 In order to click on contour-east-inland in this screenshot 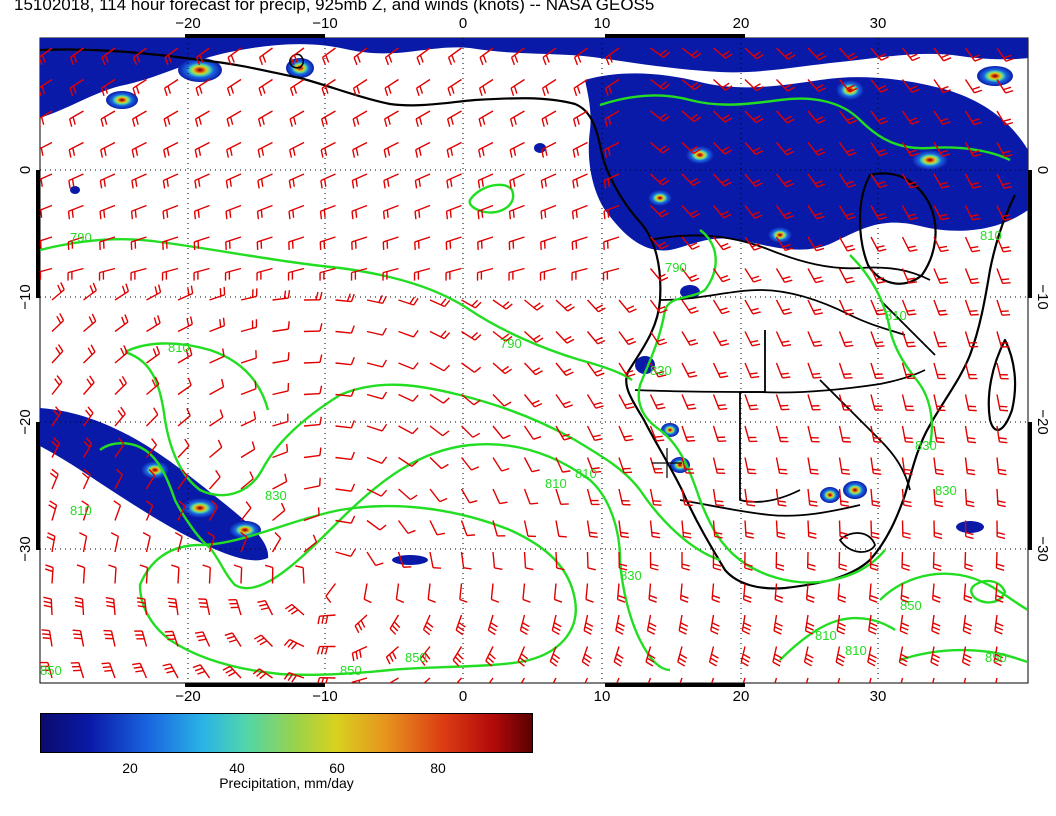, I will do `click(891, 350)`.